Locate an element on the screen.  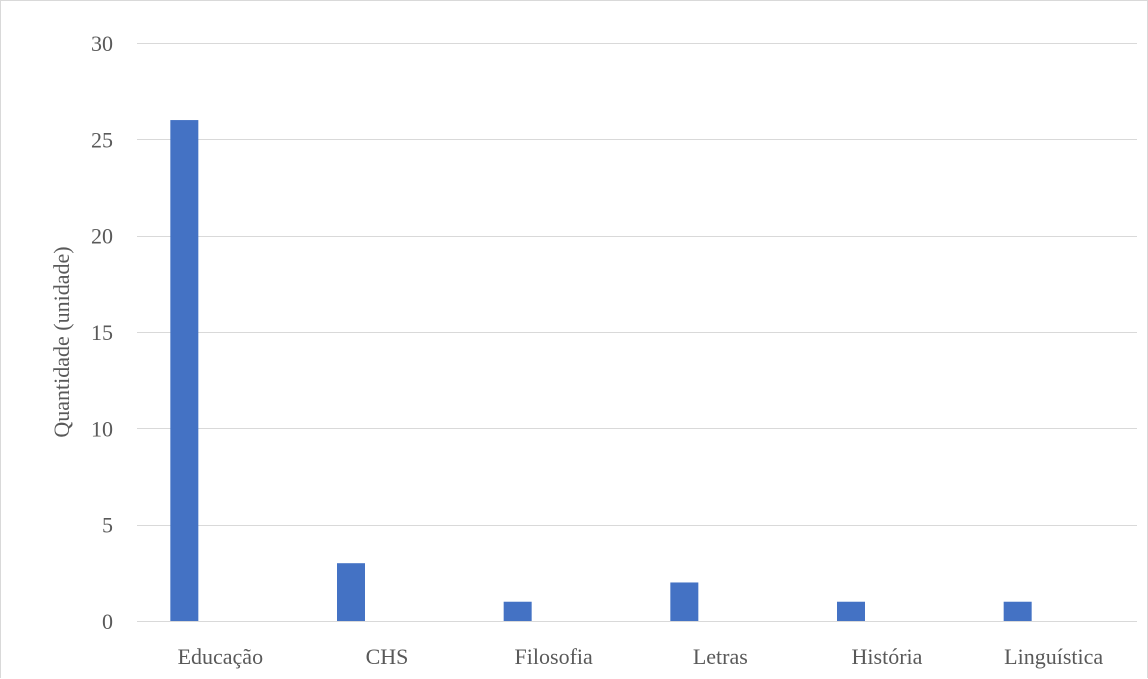
x-tick-label: Filosofia is located at coordinates (554, 656).